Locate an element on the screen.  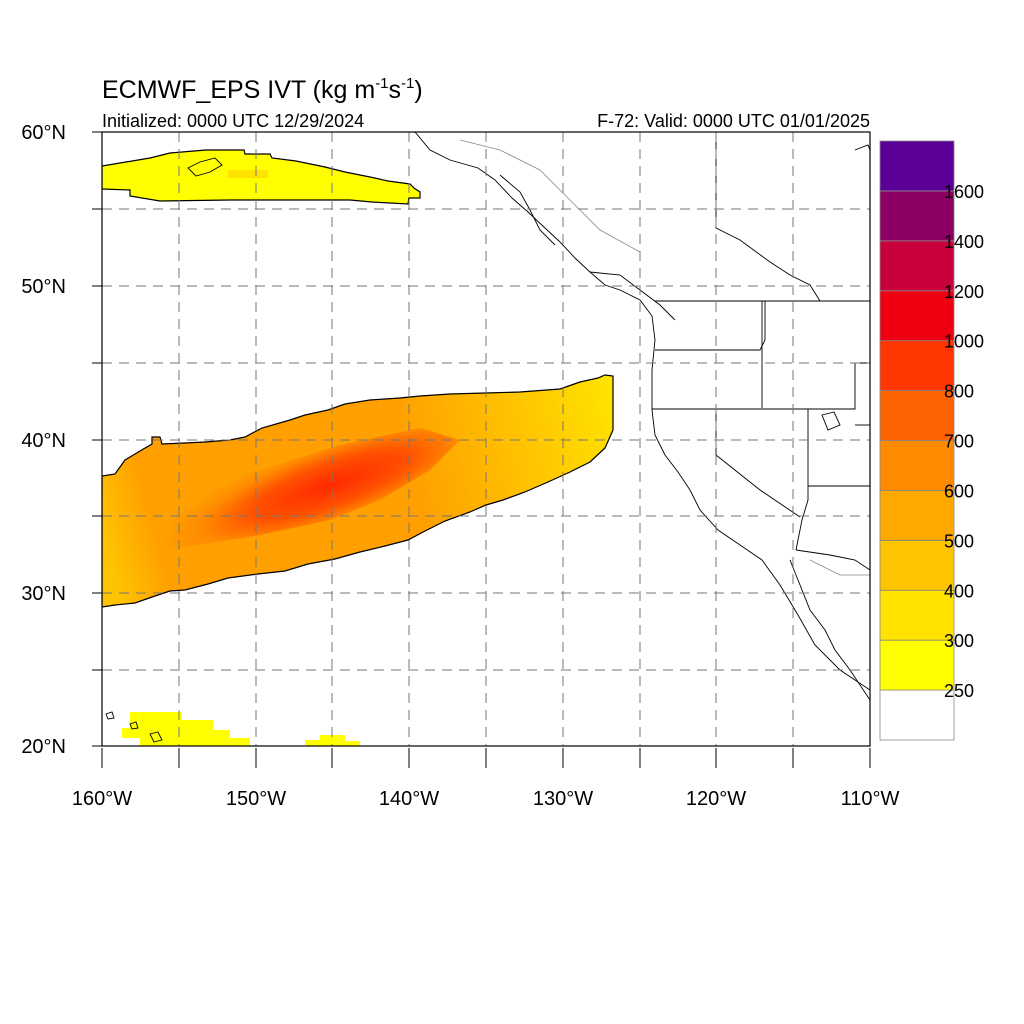
latitude-labels: 60°N 50°N 40°N 30°N 20°N is located at coordinates (43, 440).